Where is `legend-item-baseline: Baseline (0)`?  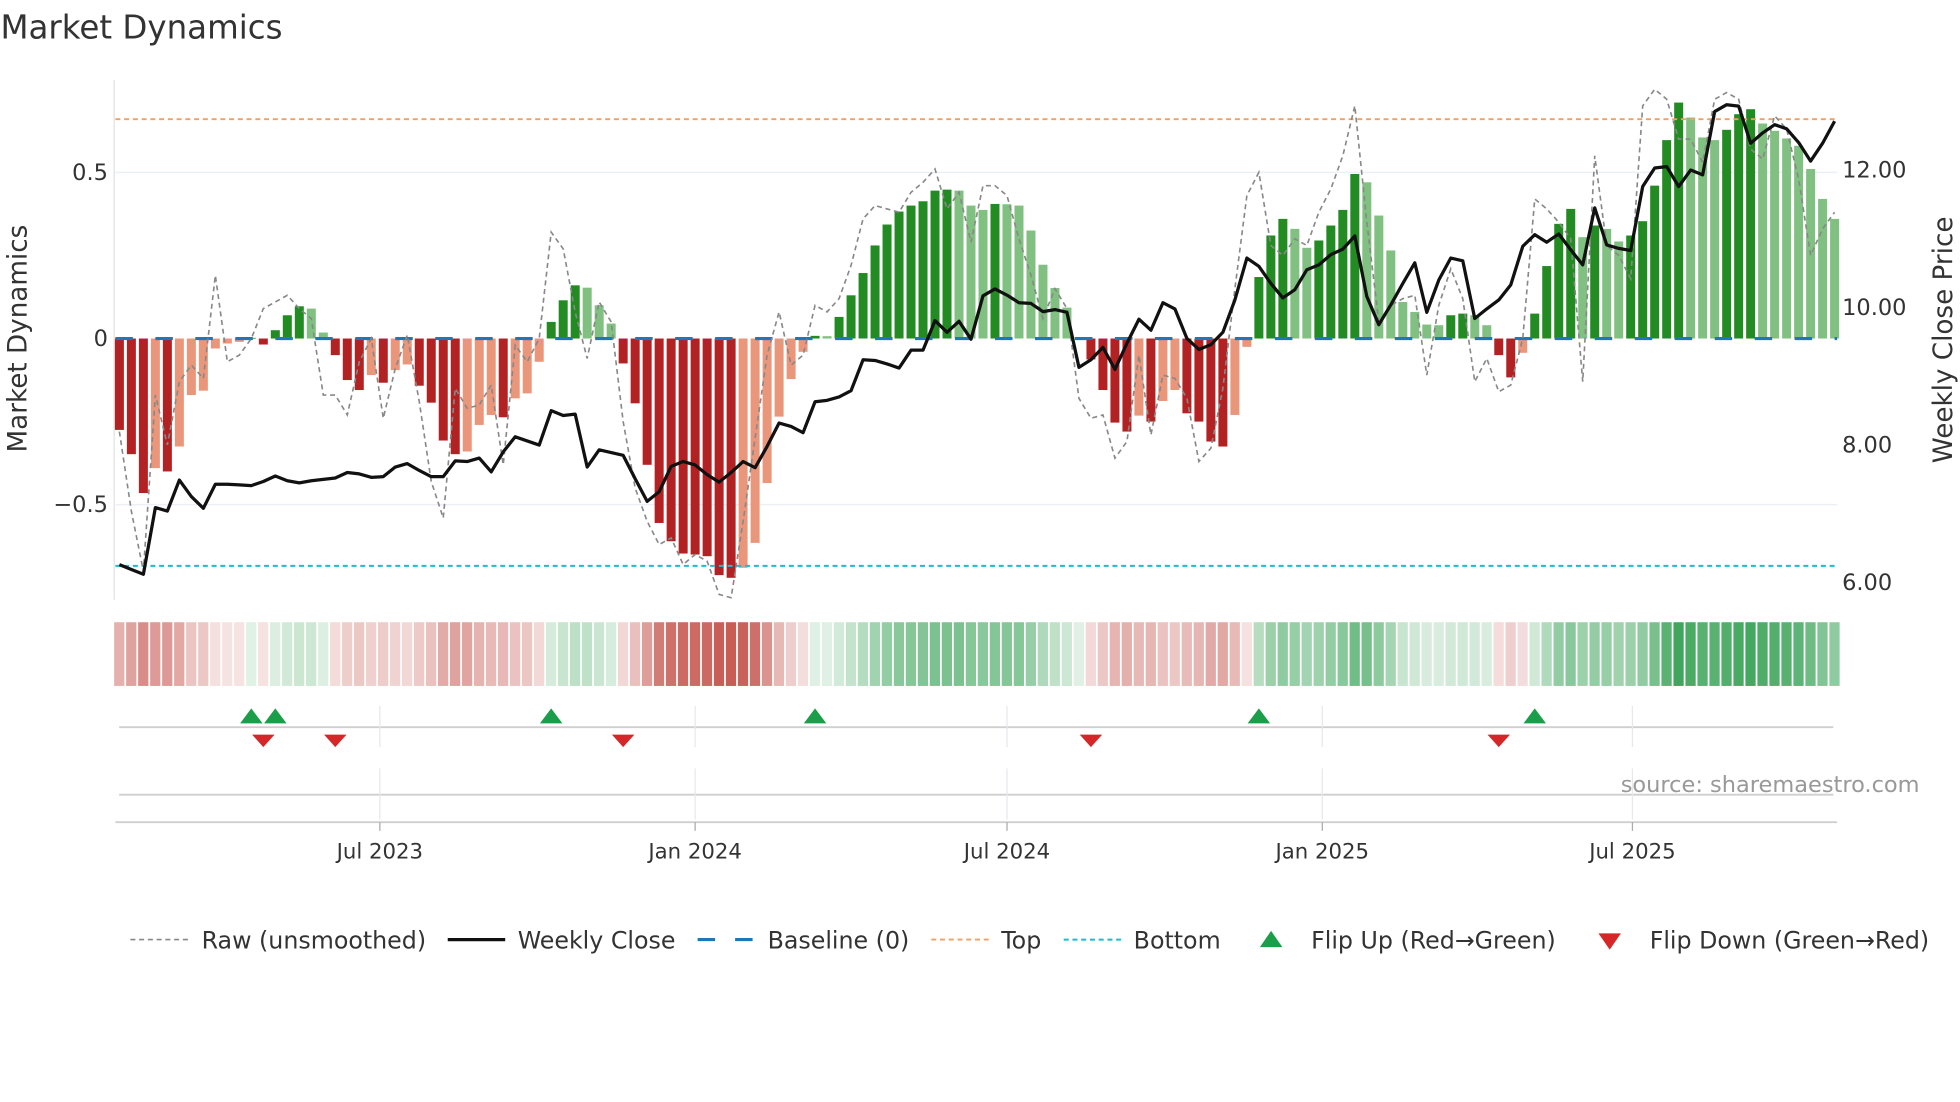 legend-item-baseline: Baseline (0) is located at coordinates (803, 940).